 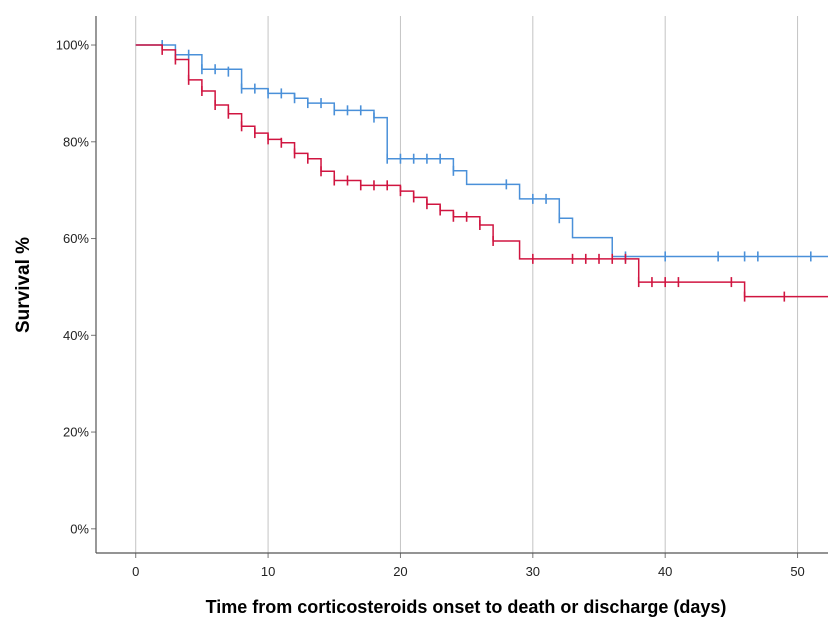 What do you see at coordinates (533, 571) in the screenshot?
I see `x-tick-label: 30` at bounding box center [533, 571].